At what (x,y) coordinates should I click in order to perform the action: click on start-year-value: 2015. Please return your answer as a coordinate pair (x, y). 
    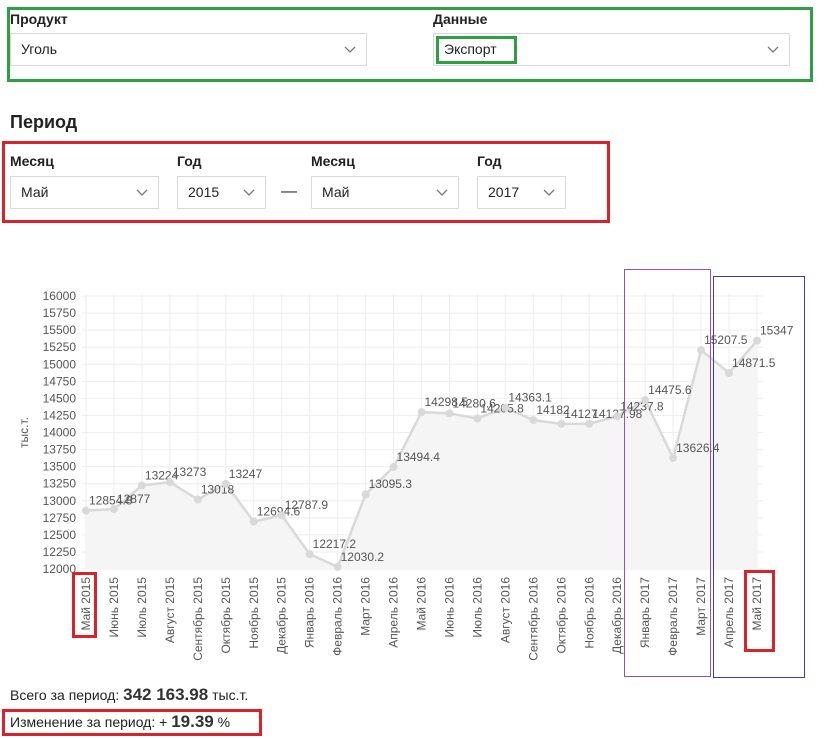
    Looking at the image, I should click on (204, 192).